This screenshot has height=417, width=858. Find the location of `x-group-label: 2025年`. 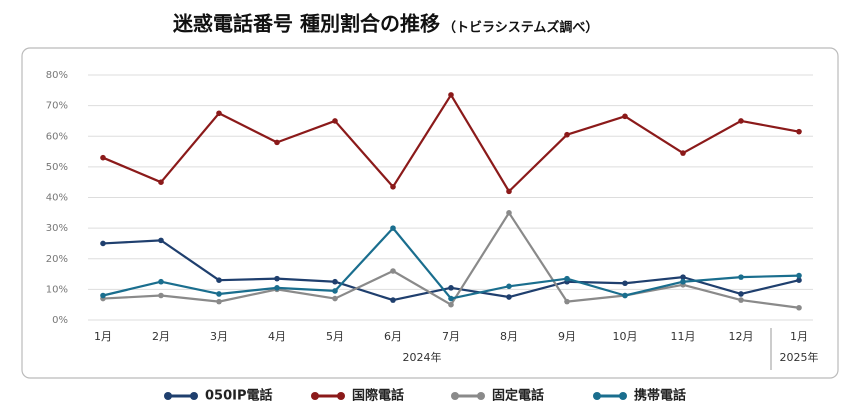

x-group-label: 2025年 is located at coordinates (799, 357).